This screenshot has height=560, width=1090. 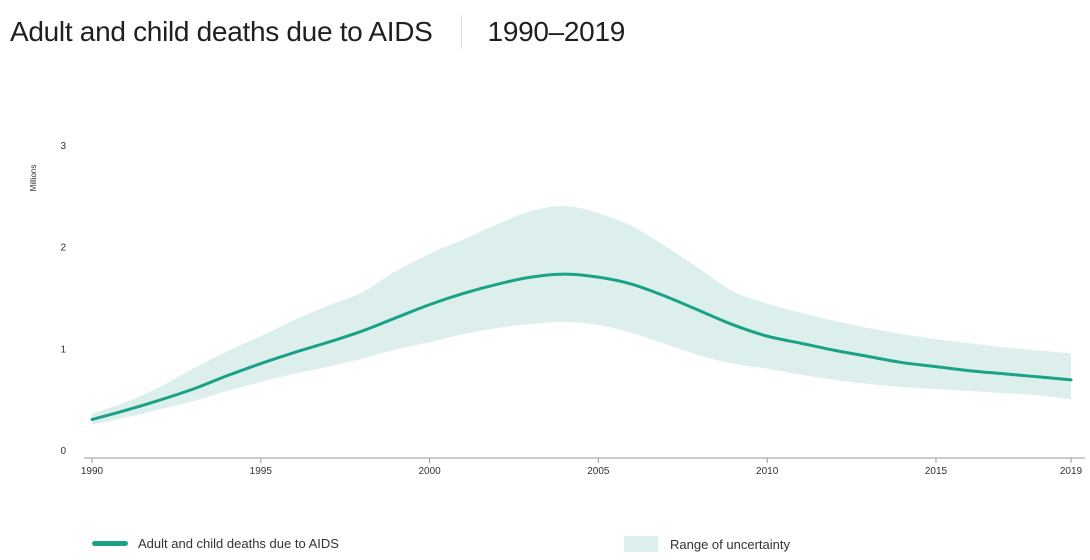 What do you see at coordinates (63, 248) in the screenshot?
I see `y-tick-label: 2` at bounding box center [63, 248].